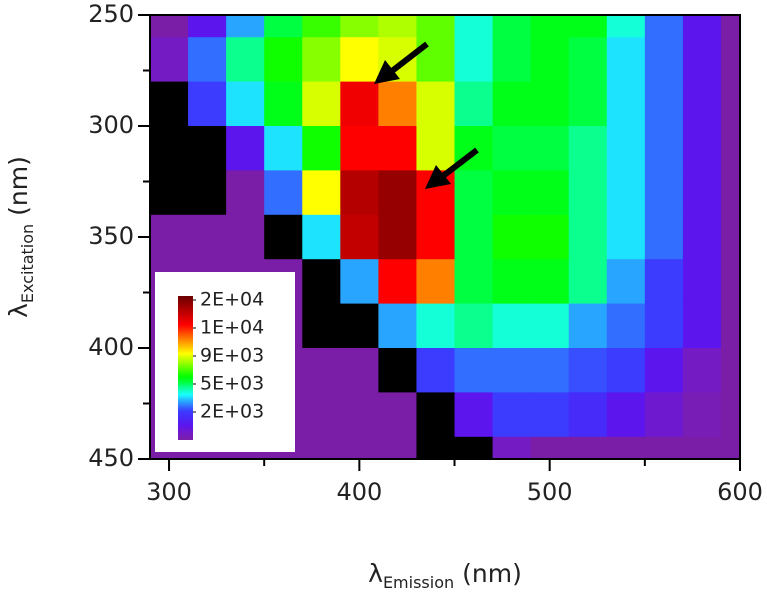 This screenshot has height=593, width=767. I want to click on colorbar-label: 9E+03, so click(232, 356).